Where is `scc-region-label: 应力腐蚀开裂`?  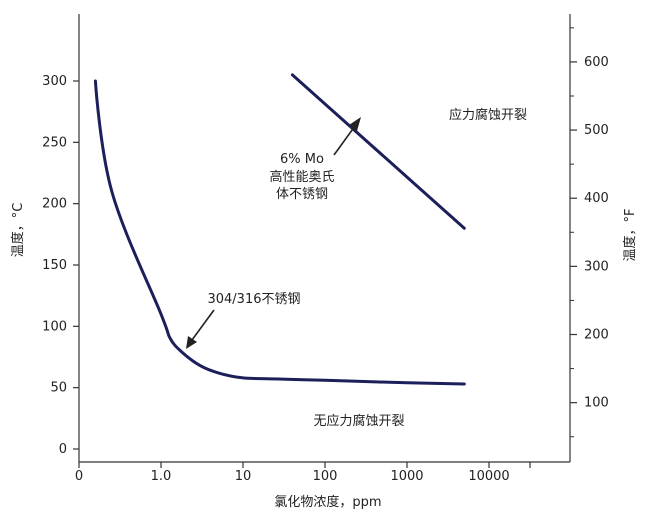
scc-region-label: 应力腐蚀开裂 is located at coordinates (488, 115).